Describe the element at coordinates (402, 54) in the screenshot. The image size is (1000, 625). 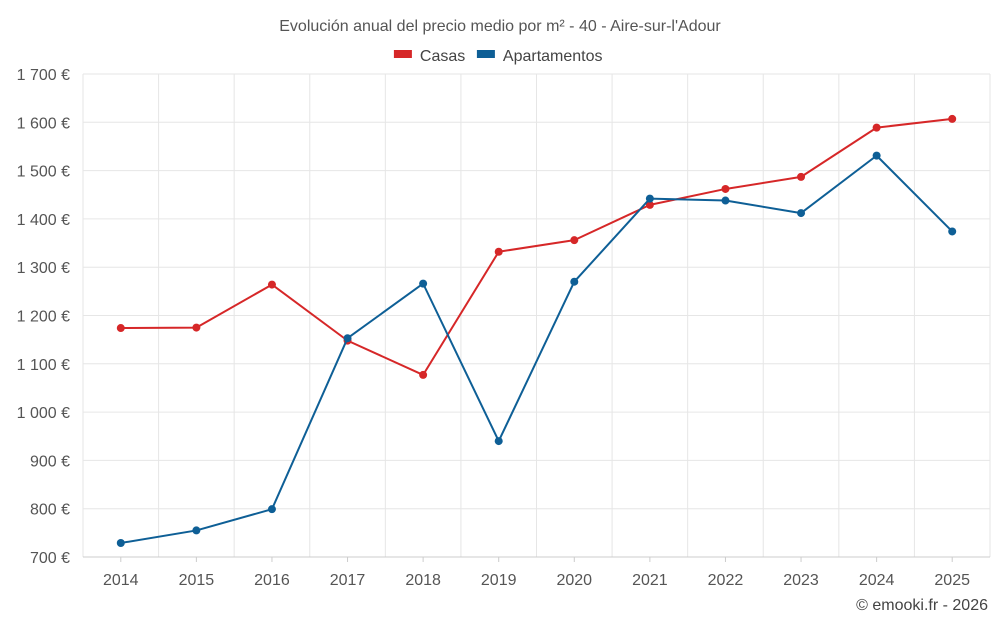
I see `legend-swatch-casas` at that location.